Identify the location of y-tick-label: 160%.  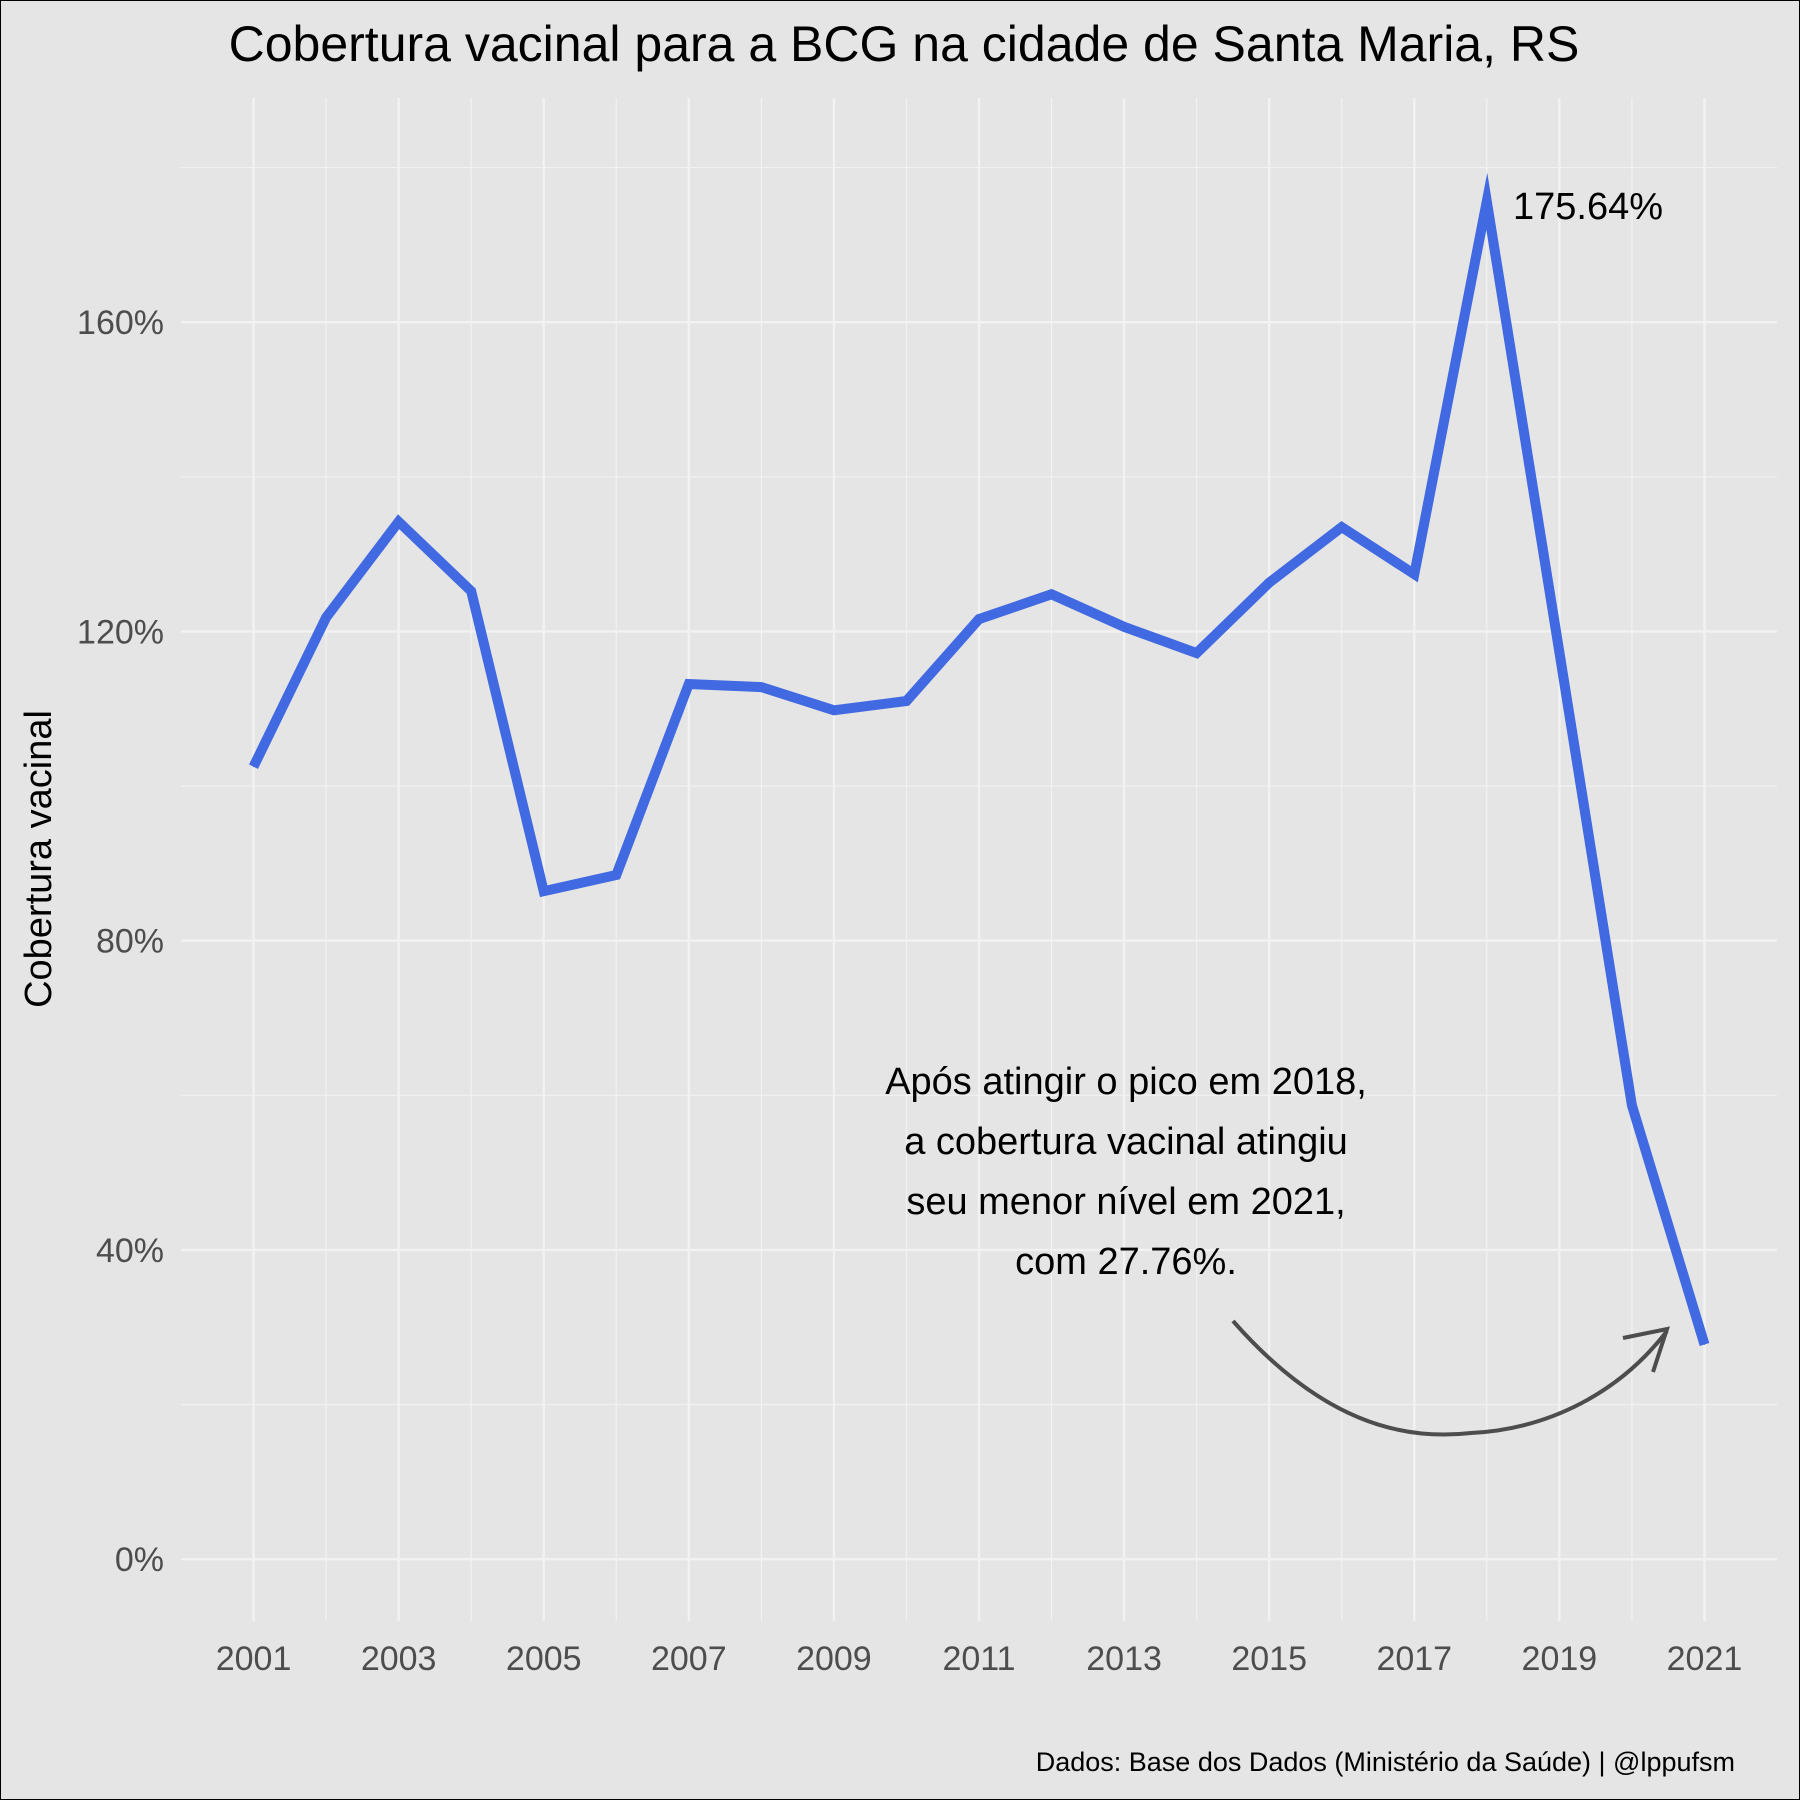
(120, 323).